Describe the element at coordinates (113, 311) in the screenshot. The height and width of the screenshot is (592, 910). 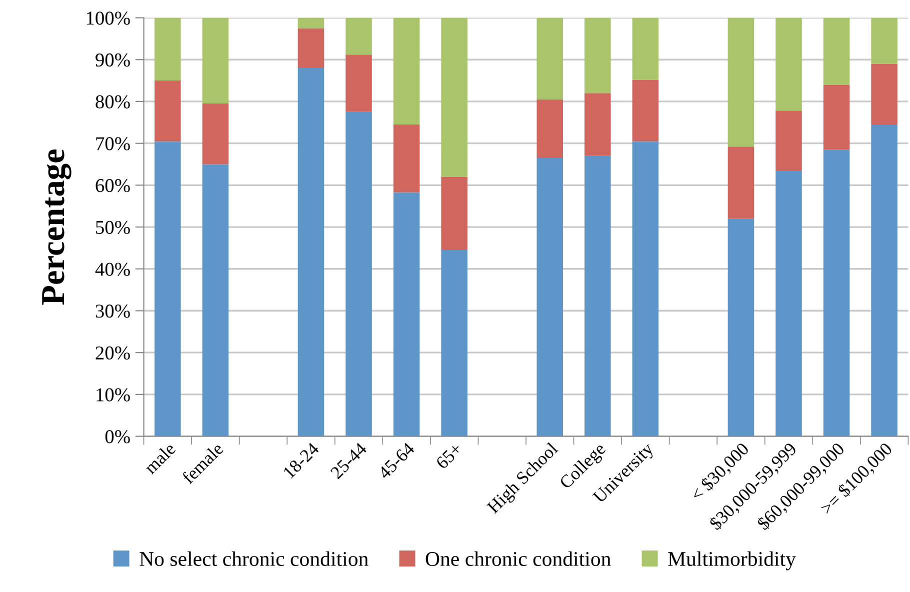
I see `y-tick-label: 30%` at that location.